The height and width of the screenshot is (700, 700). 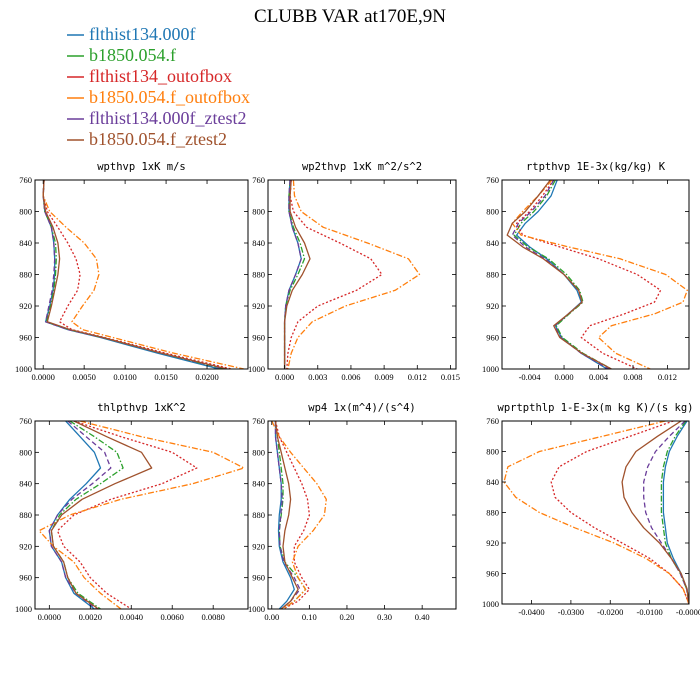 I want to click on panel-title: wp4 1x(m^4)/(s^4), so click(x=361, y=408).